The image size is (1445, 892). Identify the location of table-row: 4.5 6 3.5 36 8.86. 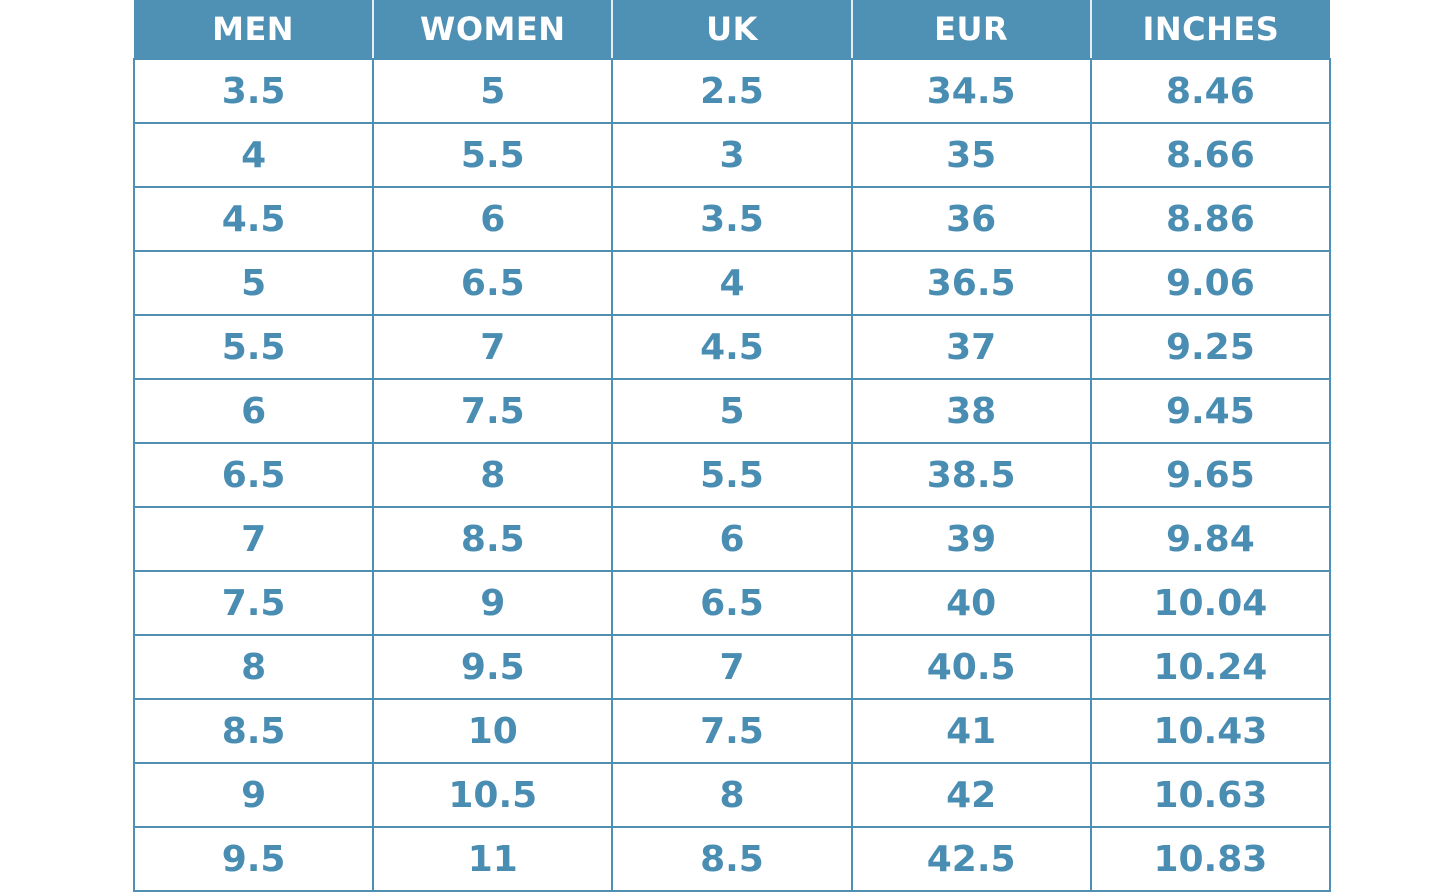
(732, 219).